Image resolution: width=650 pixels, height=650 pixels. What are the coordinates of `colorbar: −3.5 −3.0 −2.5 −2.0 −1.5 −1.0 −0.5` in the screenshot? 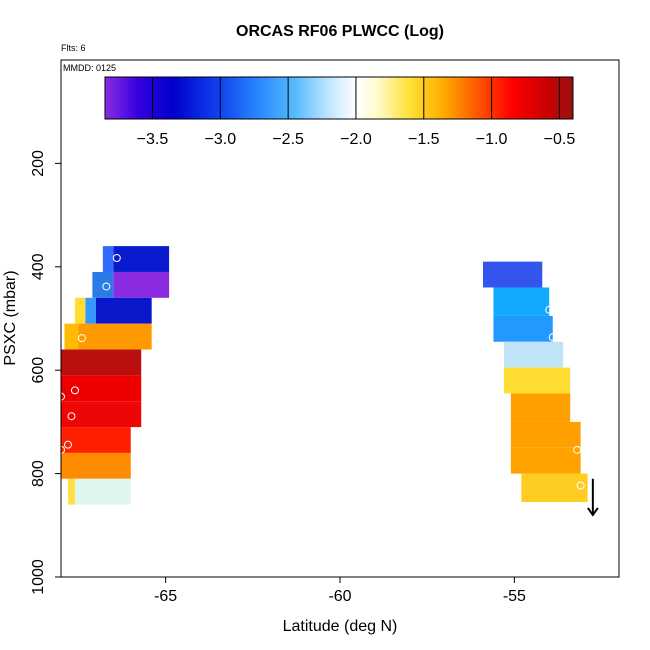 It's located at (340, 112).